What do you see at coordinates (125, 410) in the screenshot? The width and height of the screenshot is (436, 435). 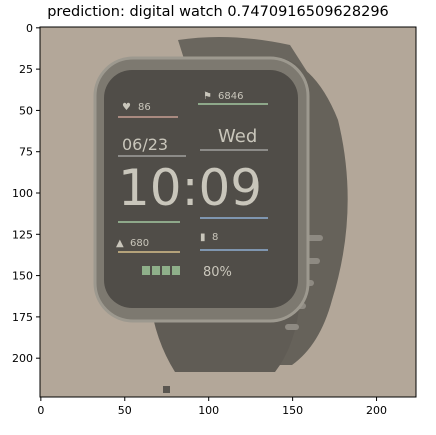 I see `x-tick-label: 50` at bounding box center [125, 410].